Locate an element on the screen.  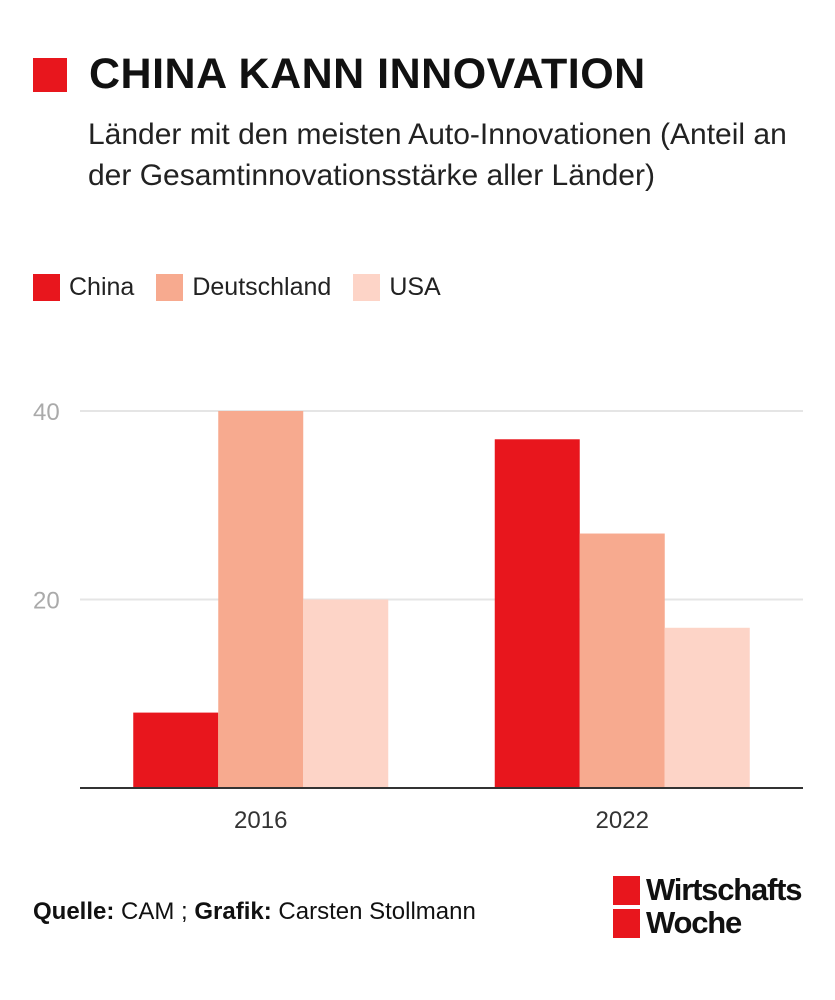
bar-deutschland-2016 is located at coordinates (261, 599).